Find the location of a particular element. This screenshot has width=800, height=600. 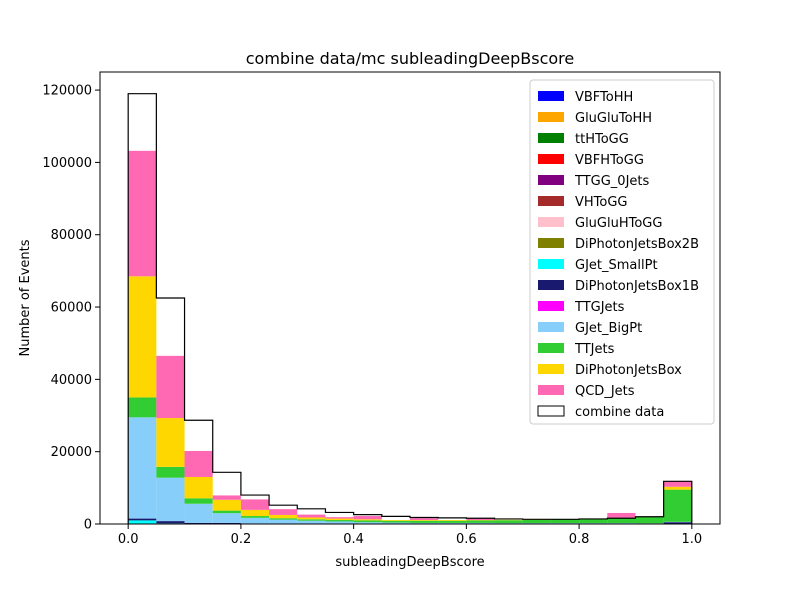

legend-frame is located at coordinates (622, 252).